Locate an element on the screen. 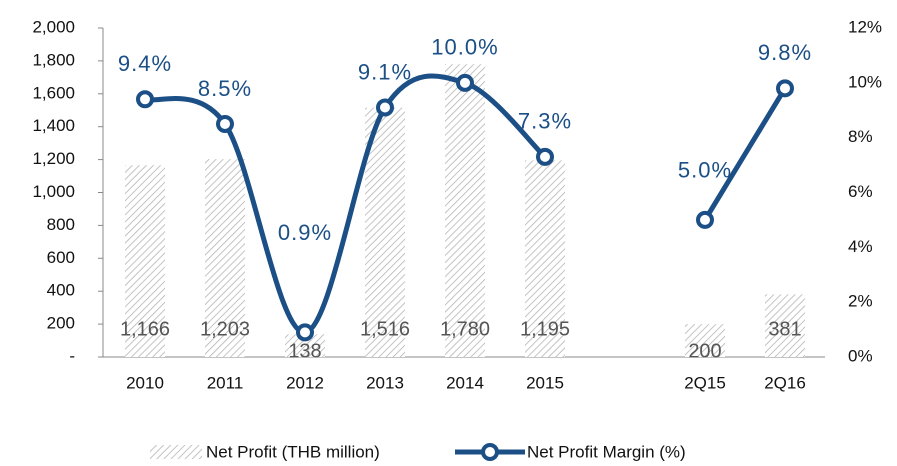  y-tick-label: 200 is located at coordinates (61, 323).